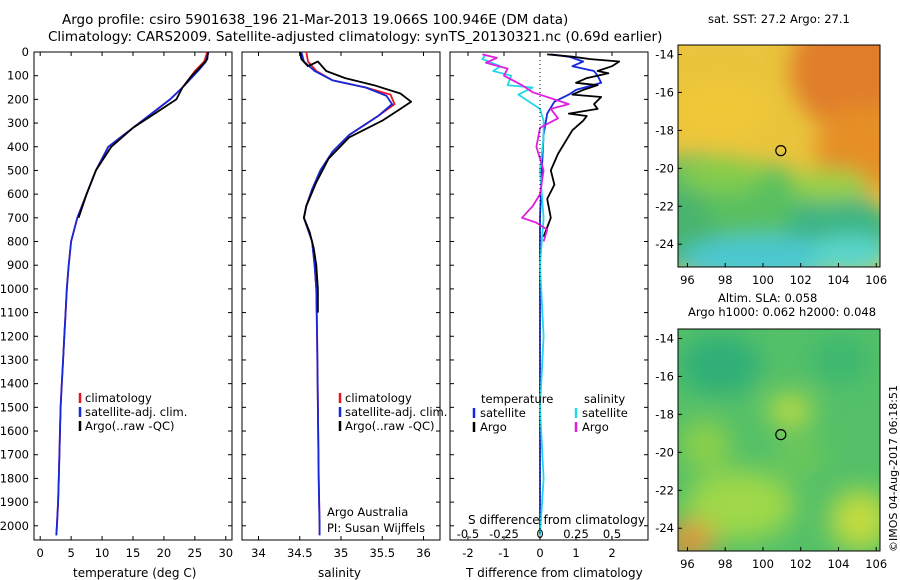 Image resolution: width=900 pixels, height=580 pixels. I want to click on depth-tick-label: 2000, so click(14, 526).